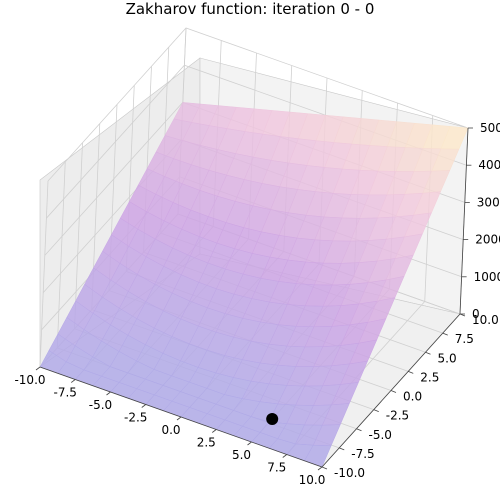  I want to click on y-tick-label-8: 10.0, so click(485, 320).